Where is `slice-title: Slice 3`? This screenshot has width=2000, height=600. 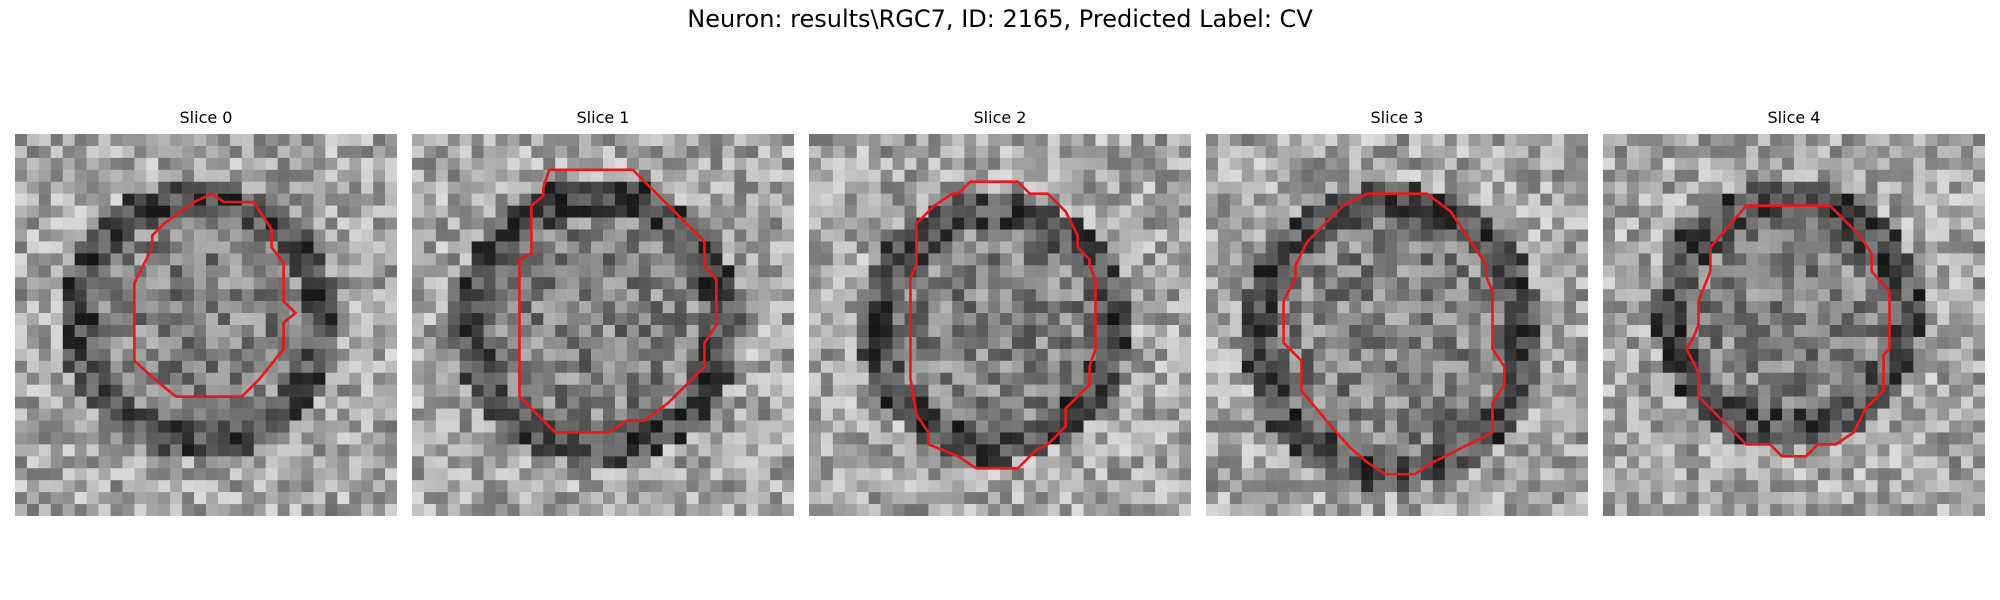
slice-title: Slice 3 is located at coordinates (1397, 117).